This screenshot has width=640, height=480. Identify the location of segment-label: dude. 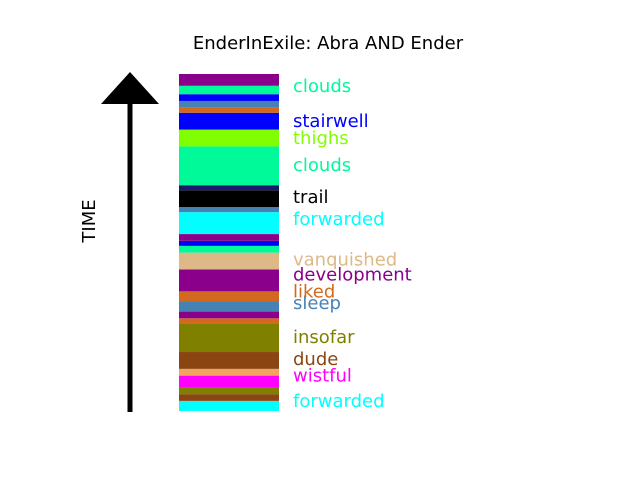
(315, 359).